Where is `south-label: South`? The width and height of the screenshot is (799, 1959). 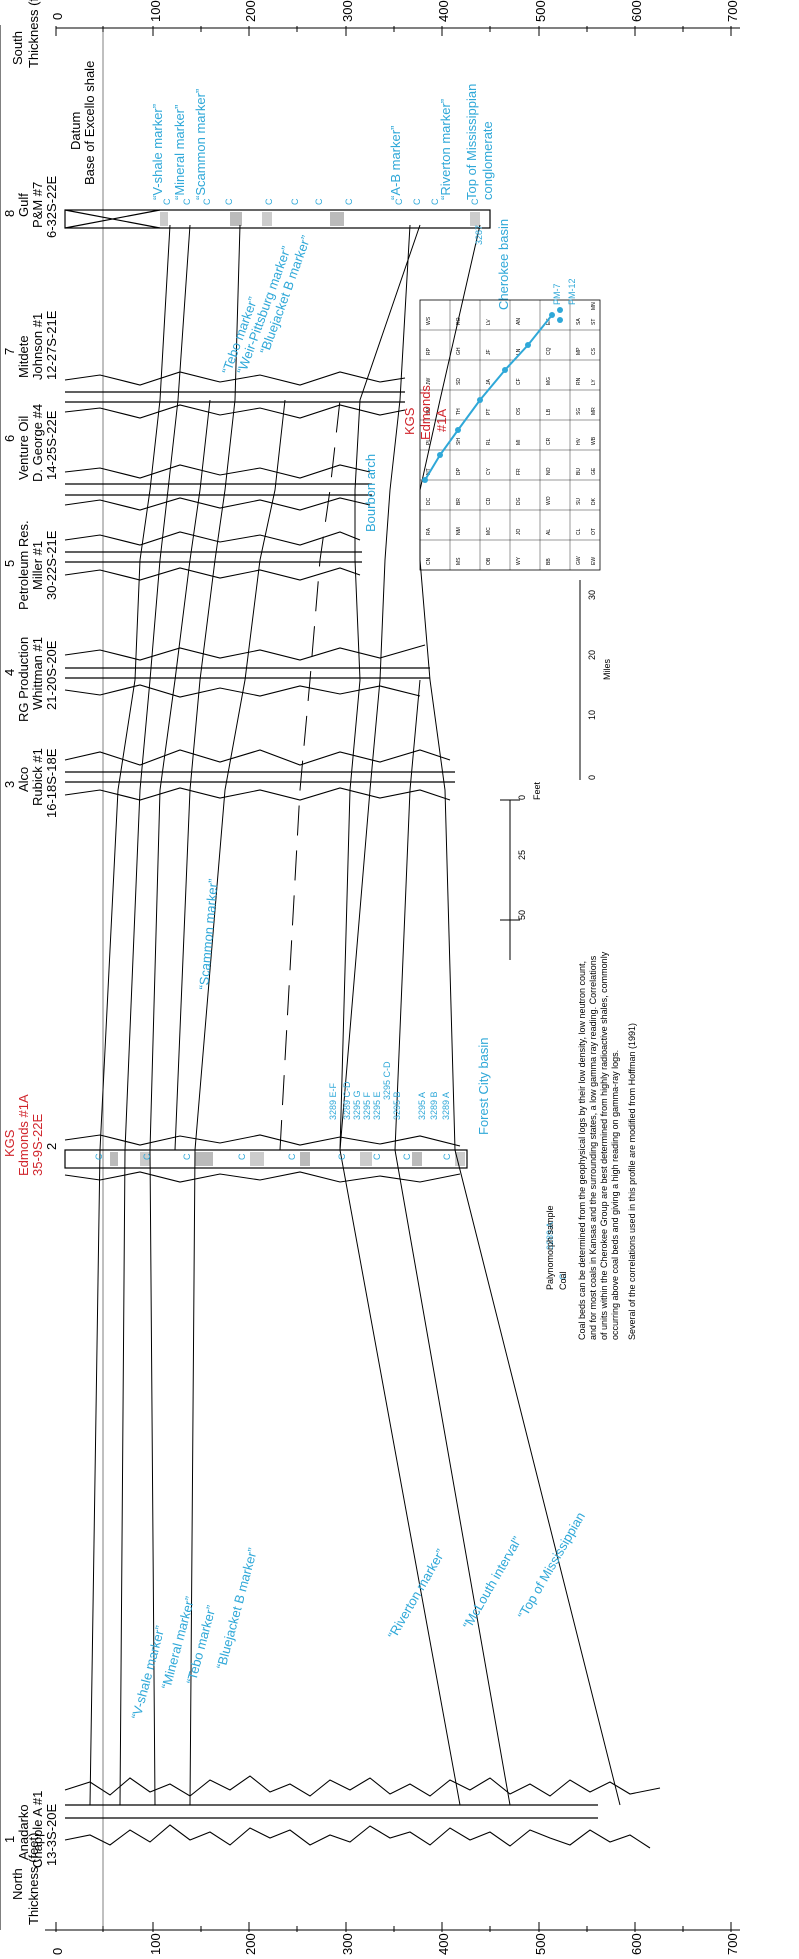 south-label: South is located at coordinates (17, 48).